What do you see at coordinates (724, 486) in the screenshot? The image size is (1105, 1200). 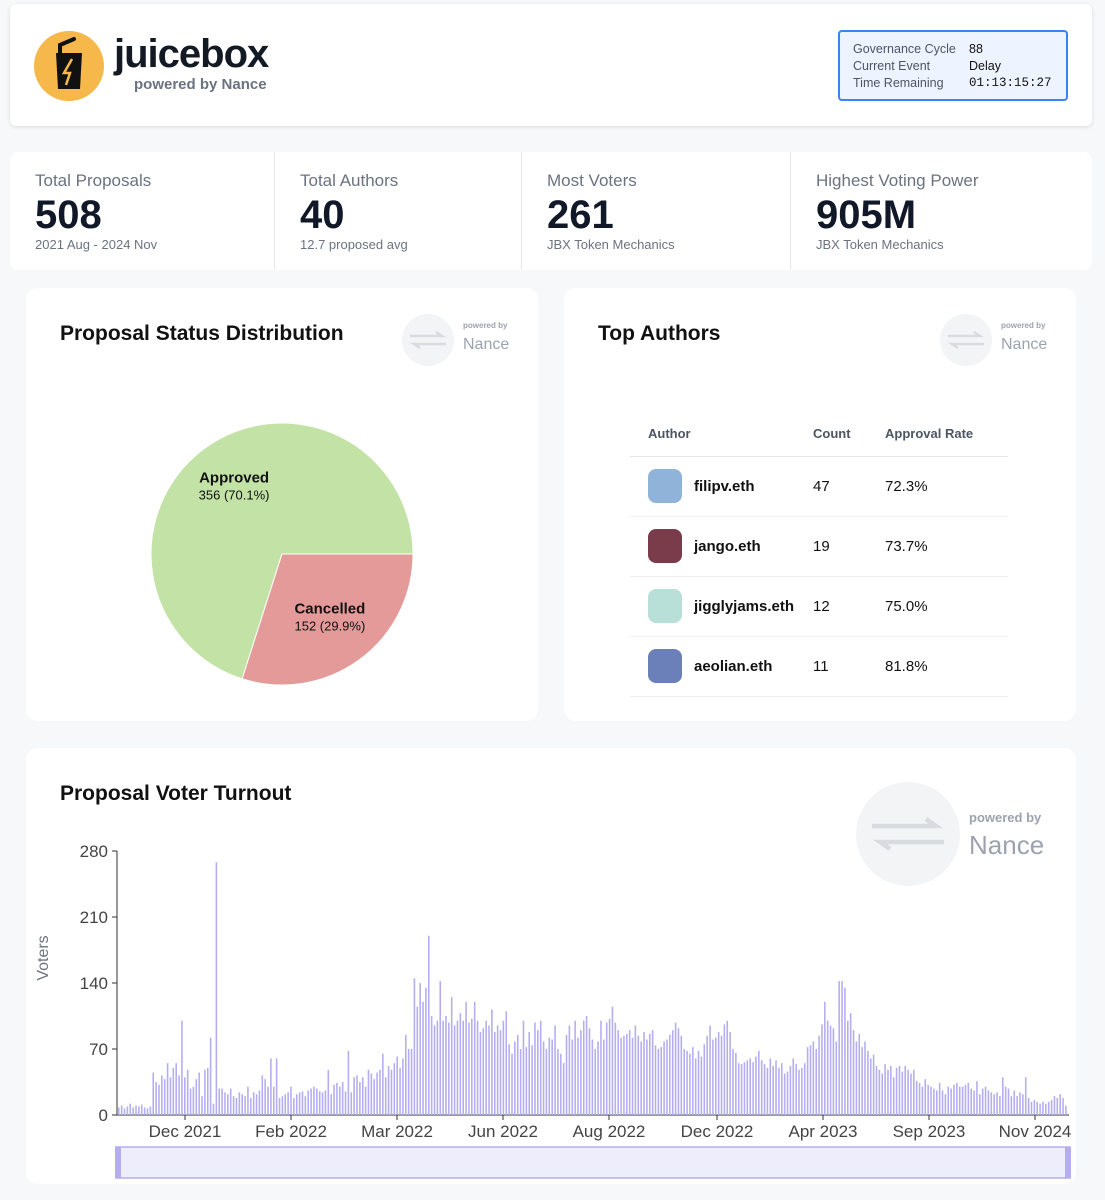 I see `author-name: filipv.eth` at bounding box center [724, 486].